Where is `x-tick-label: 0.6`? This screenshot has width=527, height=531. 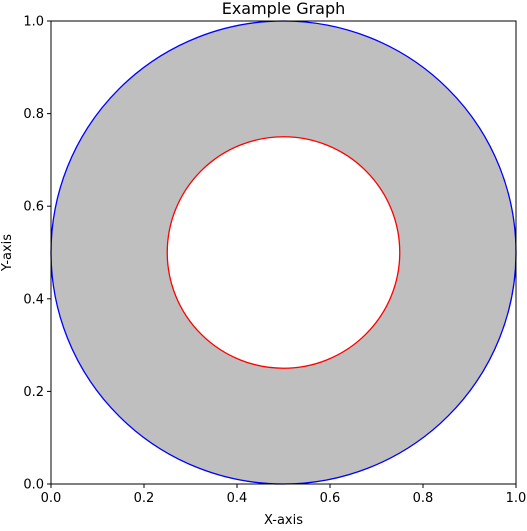
x-tick-label: 0.6 is located at coordinates (330, 498).